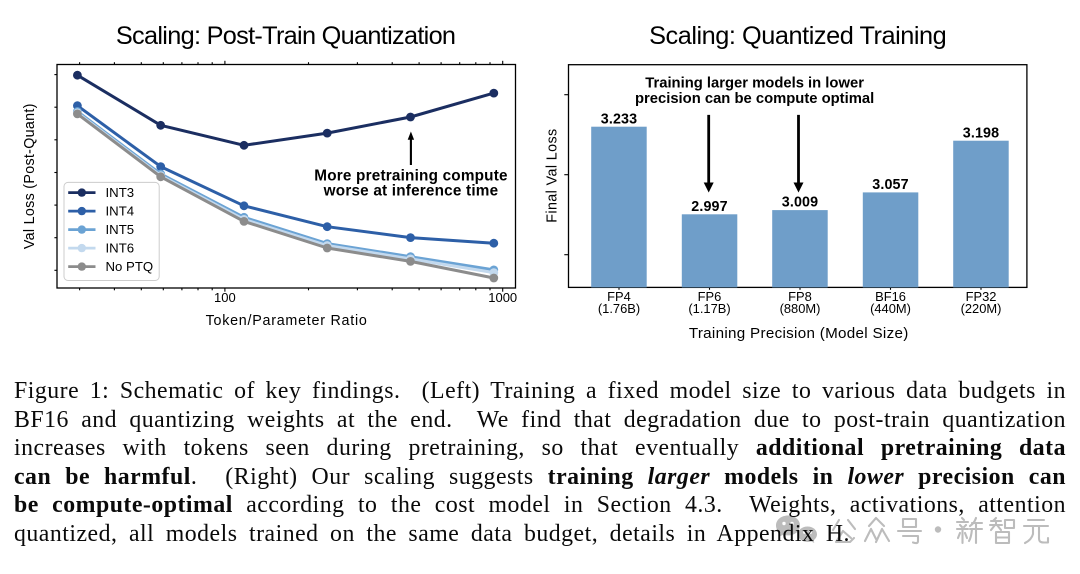 This screenshot has width=1080, height=574. I want to click on svg-text: INT6, so click(120, 248).